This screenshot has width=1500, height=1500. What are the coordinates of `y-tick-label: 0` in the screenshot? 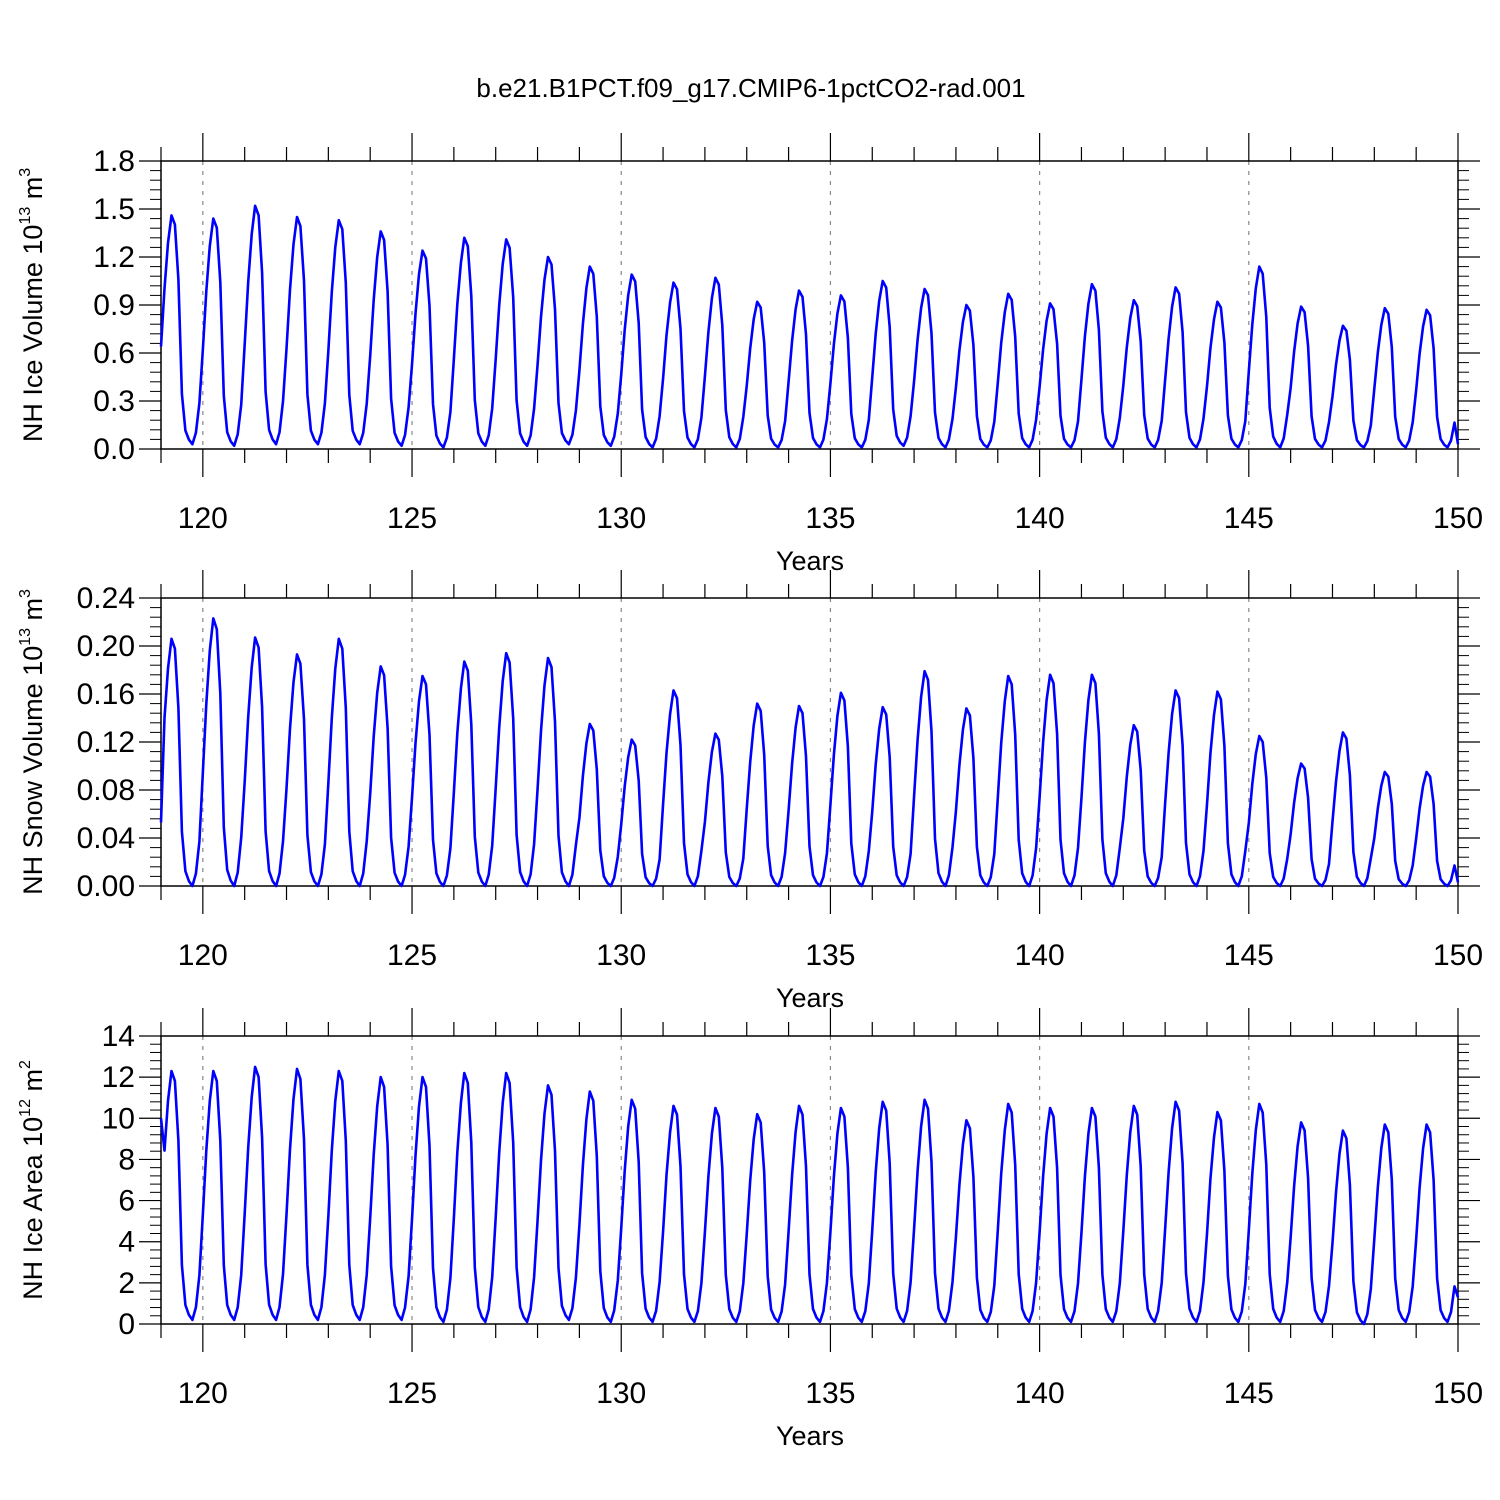 It's located at (126, 1324).